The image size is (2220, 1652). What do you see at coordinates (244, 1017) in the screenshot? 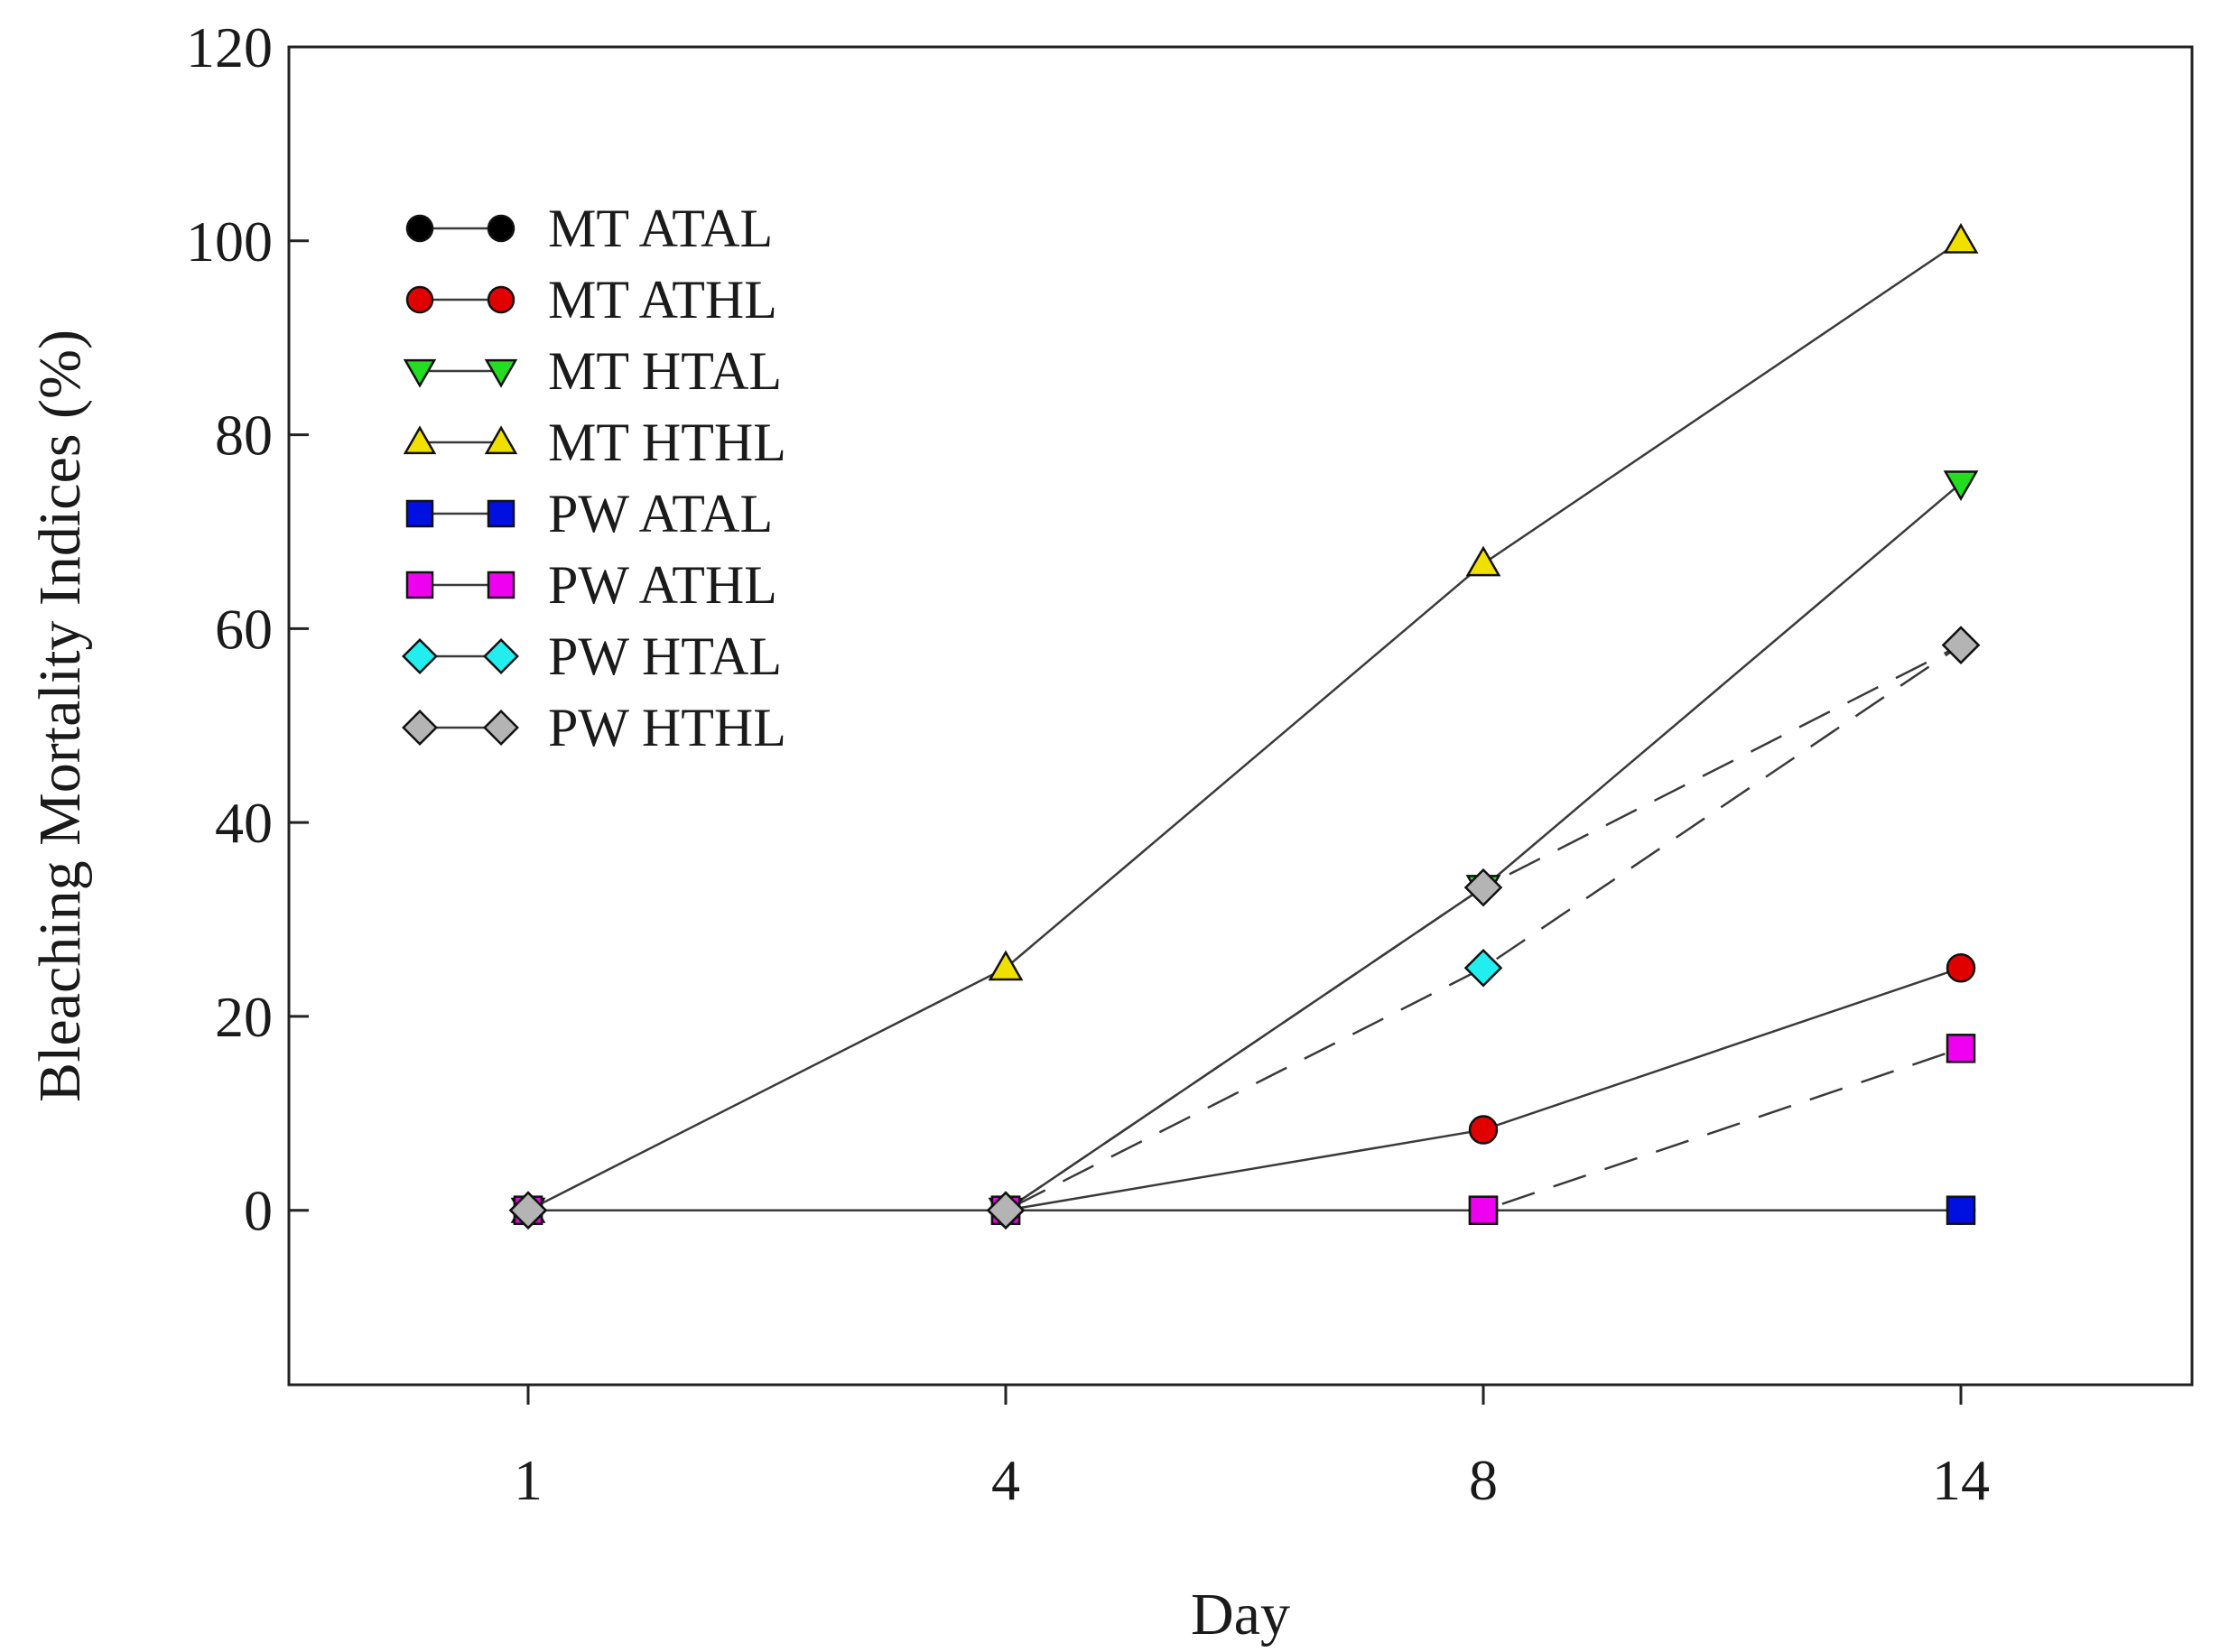
I see `y-tick-label: 20` at bounding box center [244, 1017].